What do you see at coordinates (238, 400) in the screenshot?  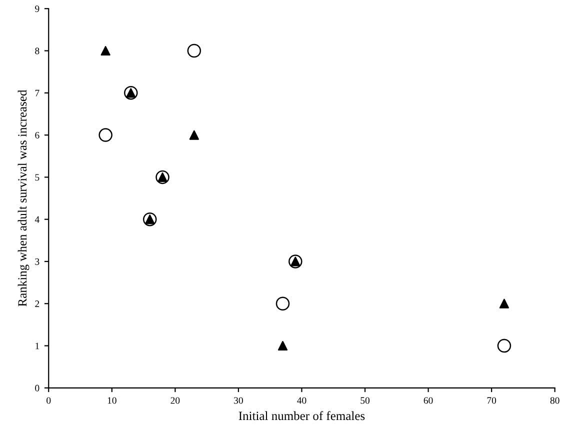 I see `x-tick-label: 30` at bounding box center [238, 400].